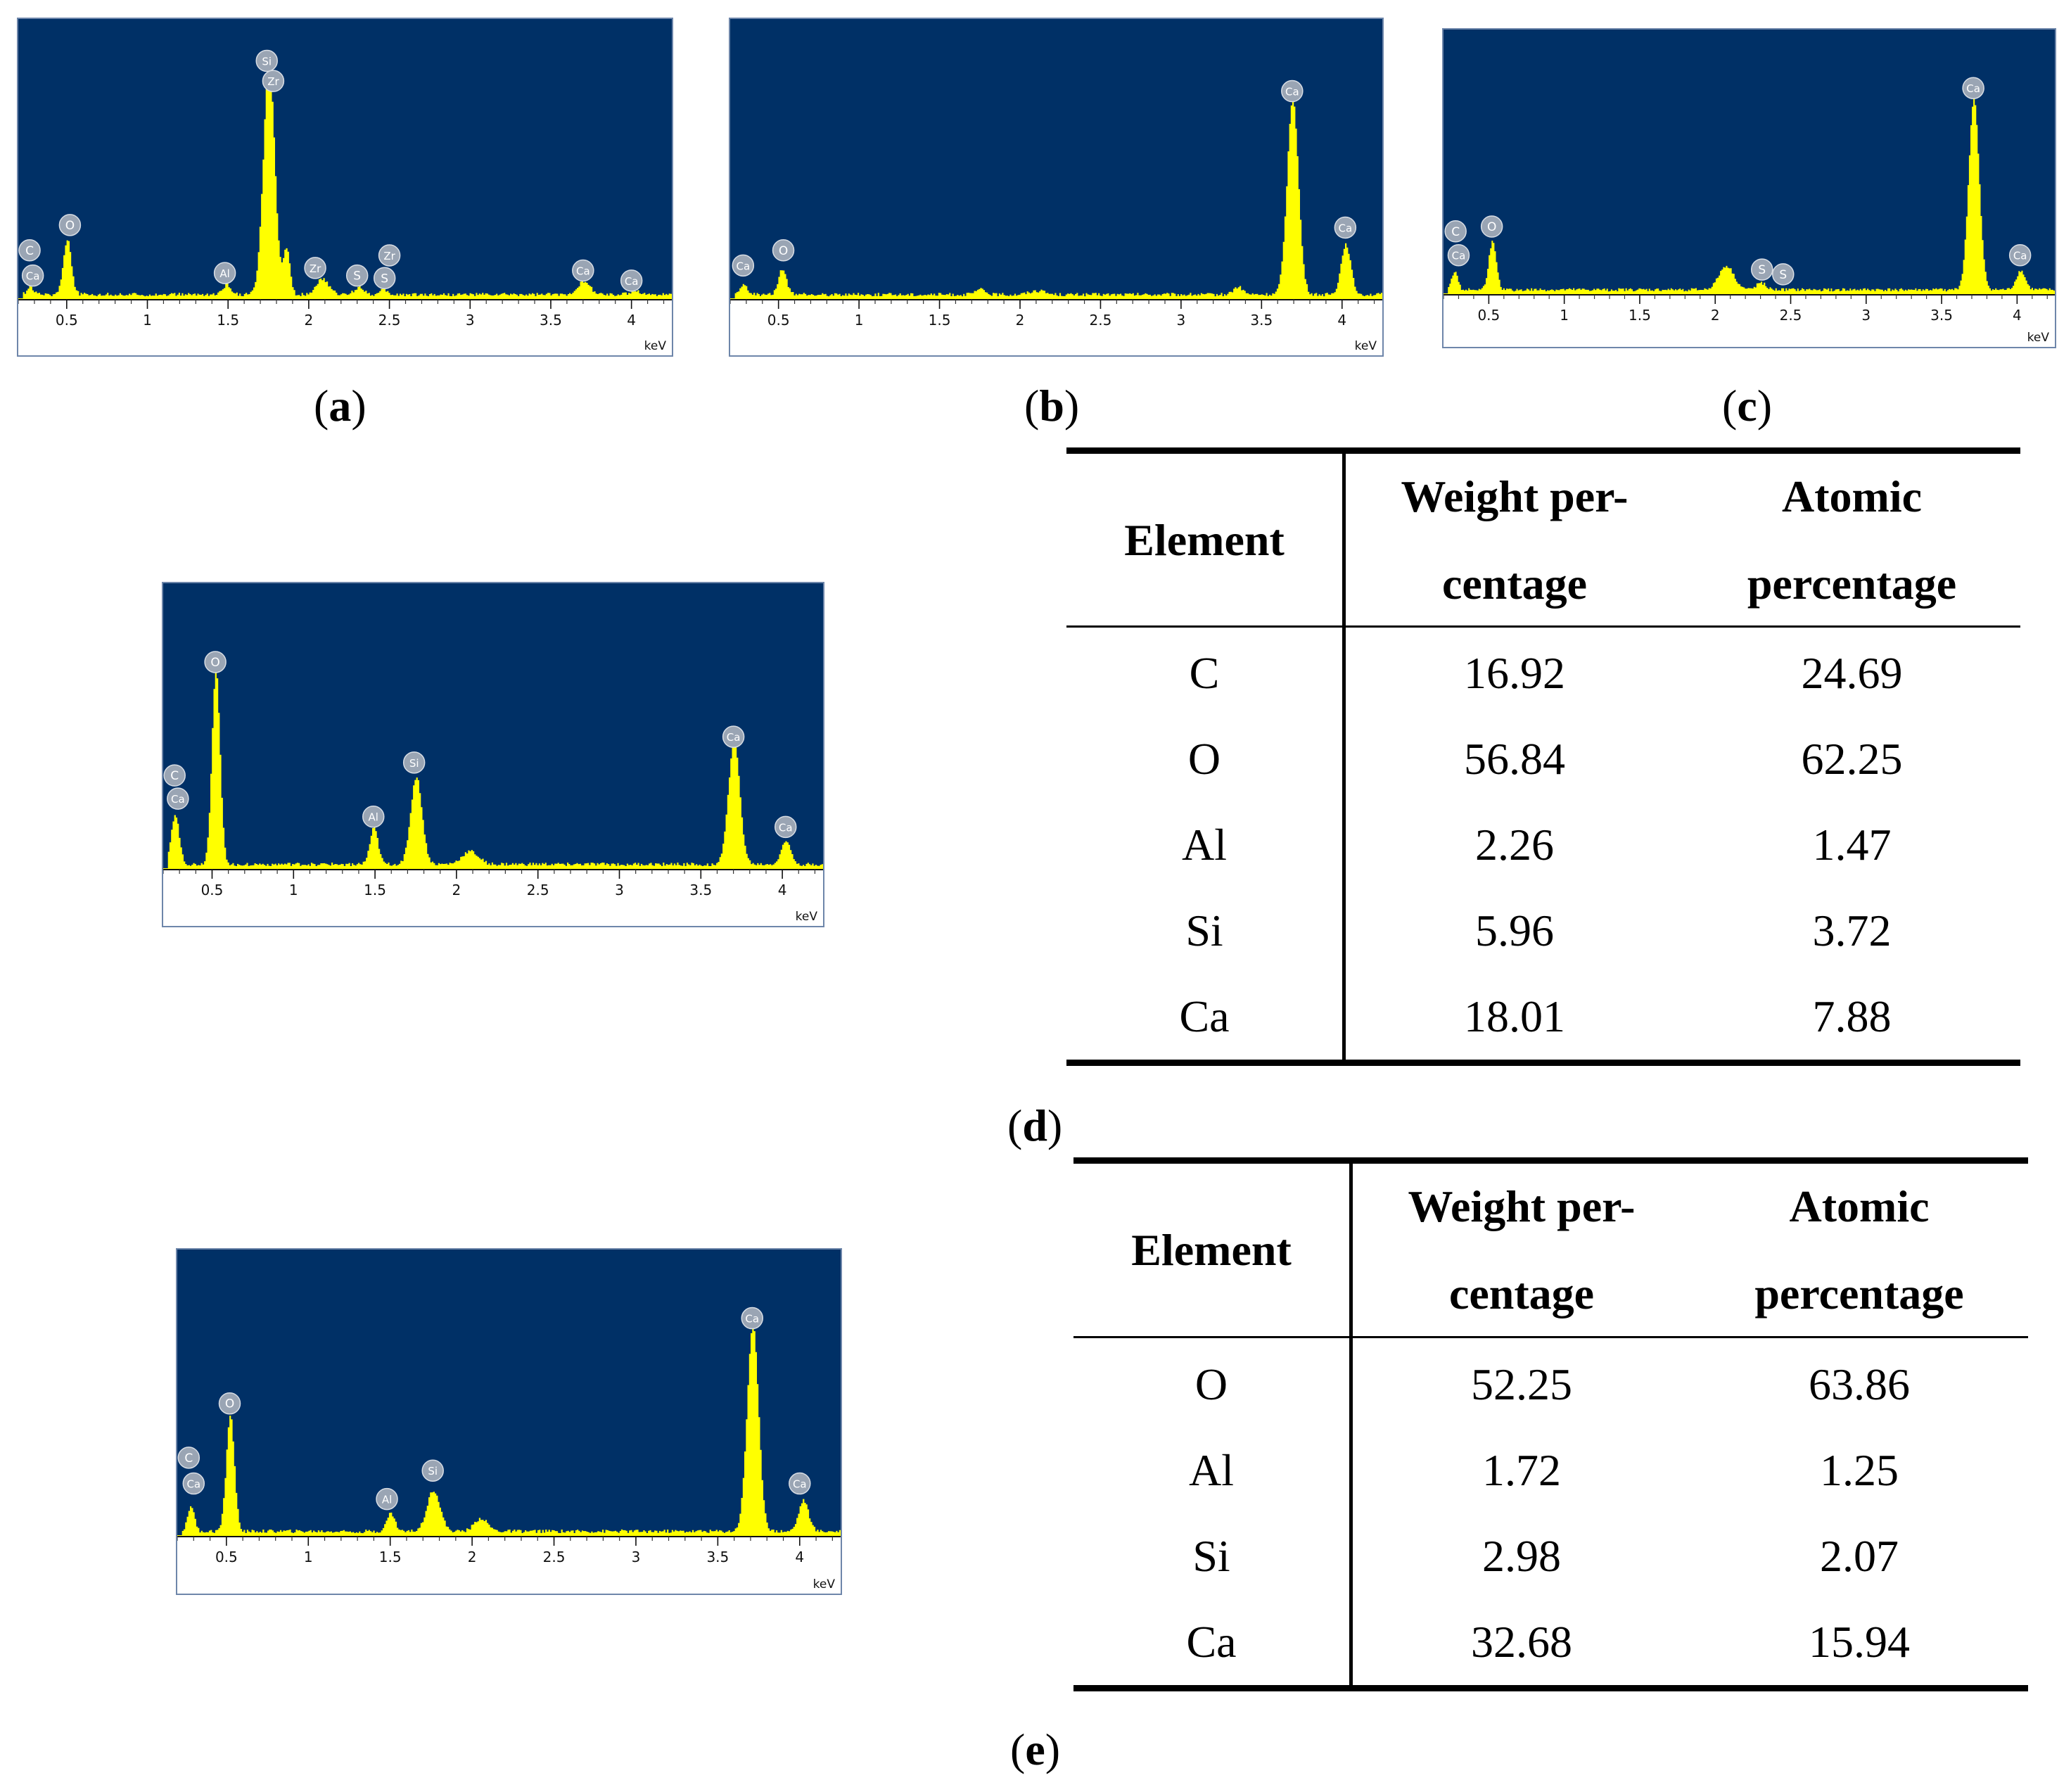 This screenshot has height=1792, width=2071. Describe the element at coordinates (1859, 1556) in the screenshot. I see `cell-atomic: 2.07` at that location.